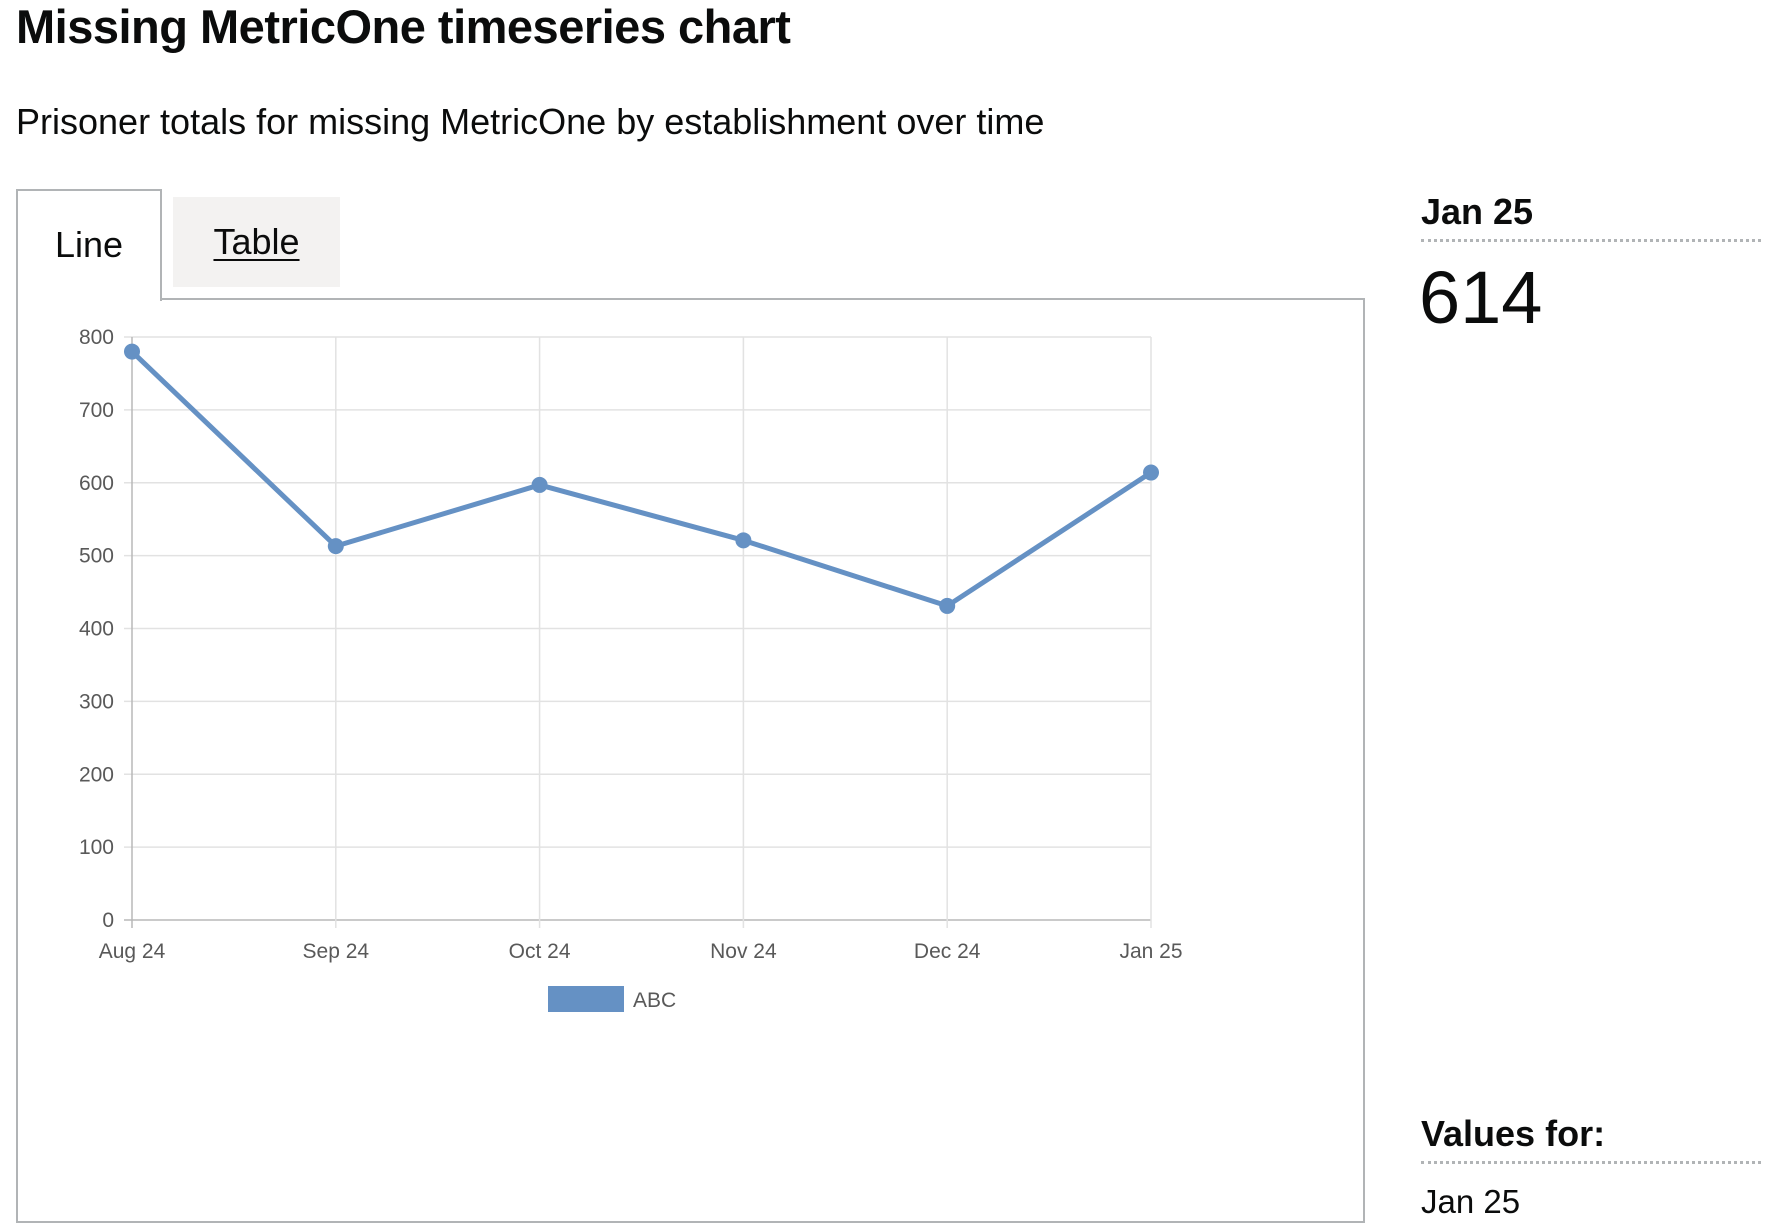 The width and height of the screenshot is (1766, 1230). I want to click on selected-date-label: Jan 25, so click(1591, 216).